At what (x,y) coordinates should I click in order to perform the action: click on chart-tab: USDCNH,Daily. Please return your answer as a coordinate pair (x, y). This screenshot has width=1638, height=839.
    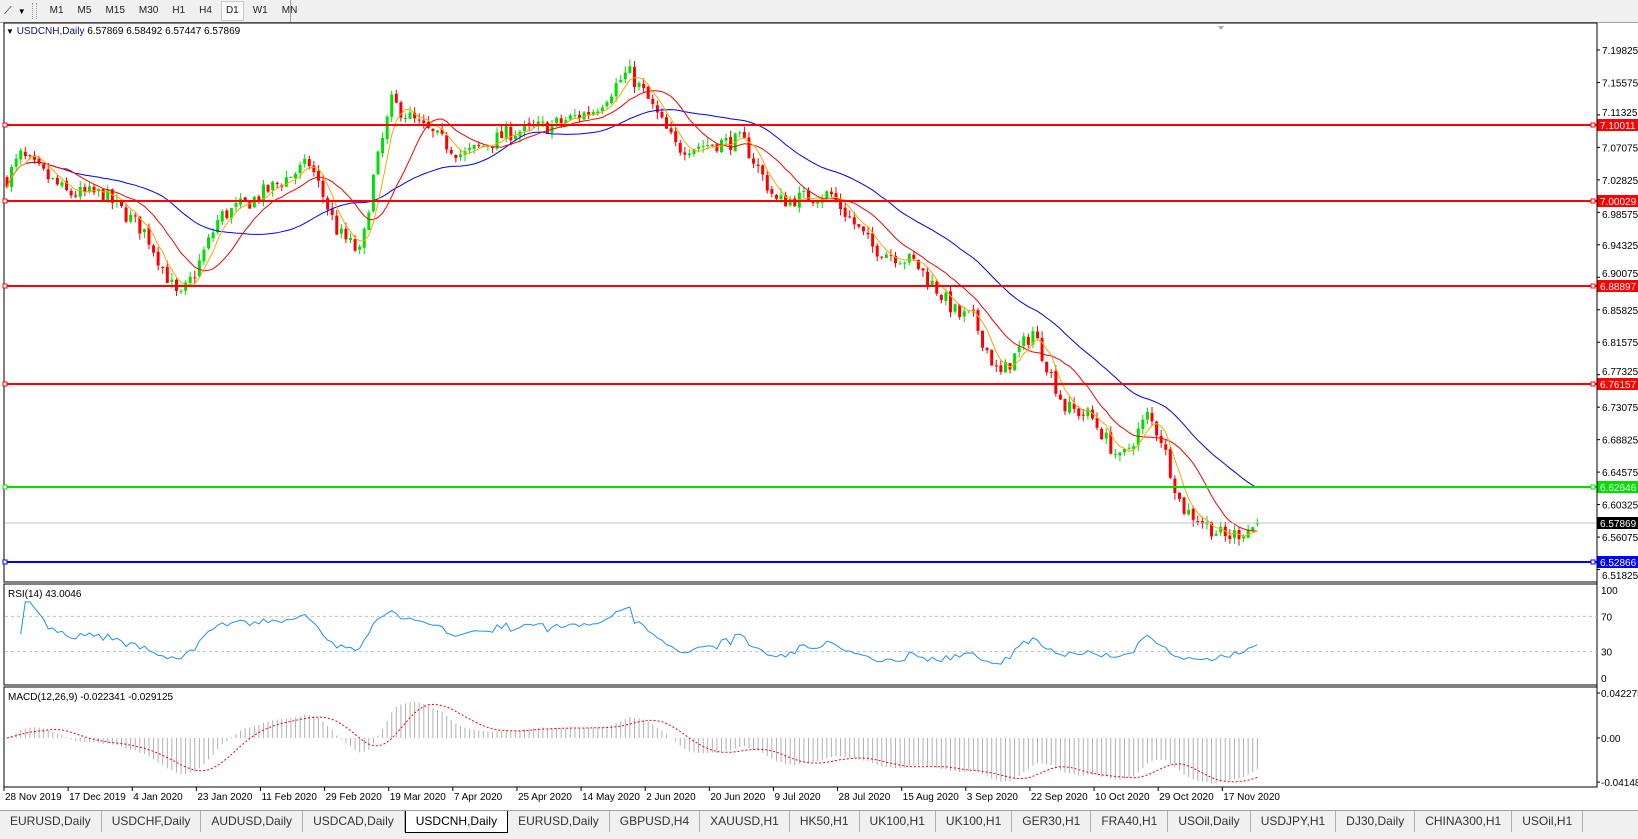
    Looking at the image, I should click on (456, 822).